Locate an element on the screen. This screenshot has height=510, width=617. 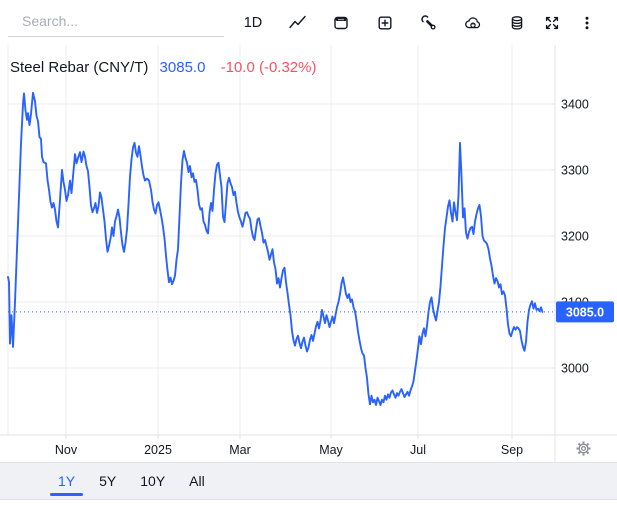
export-button is located at coordinates (473, 23).